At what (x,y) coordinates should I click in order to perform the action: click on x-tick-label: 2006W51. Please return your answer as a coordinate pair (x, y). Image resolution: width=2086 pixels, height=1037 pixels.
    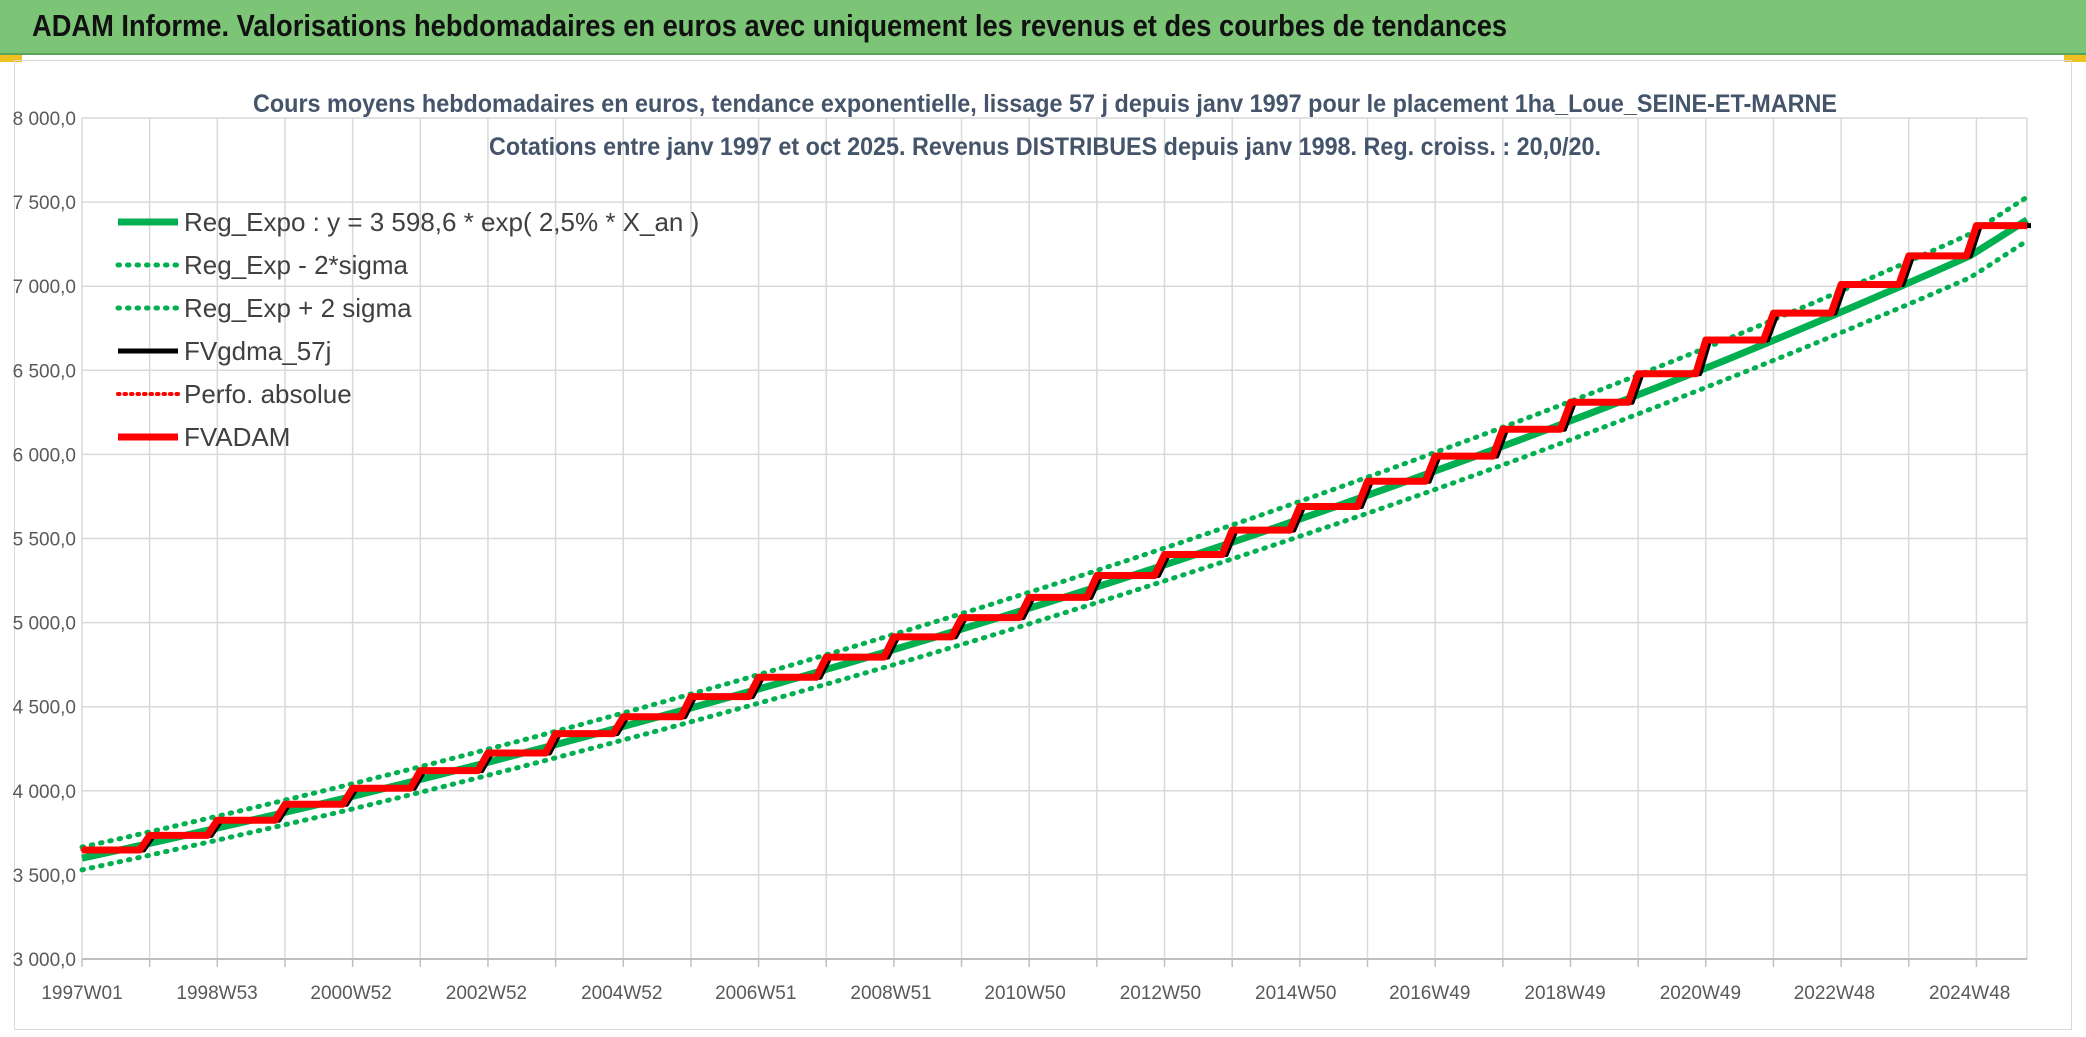
    Looking at the image, I should click on (755, 993).